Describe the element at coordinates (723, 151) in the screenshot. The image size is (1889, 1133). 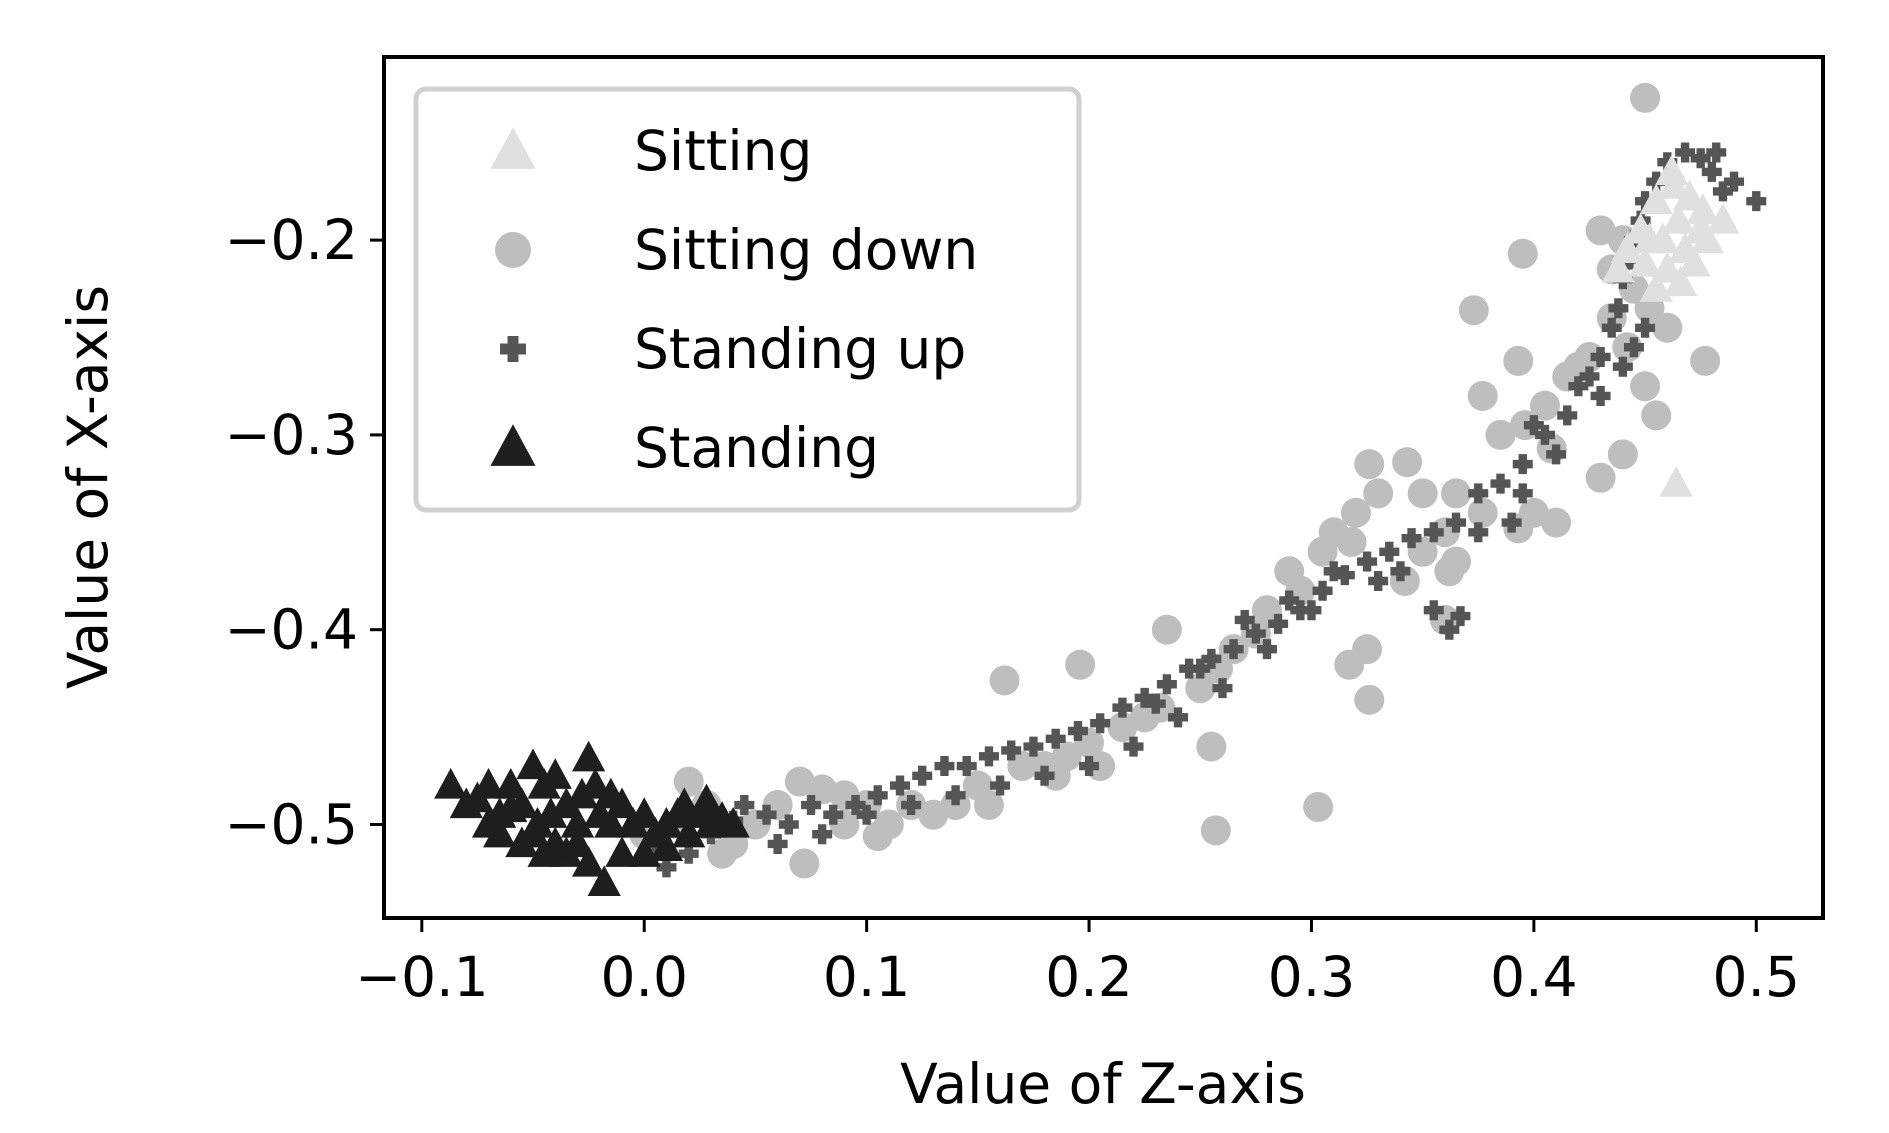
I see `legend-label-sitting: Sitting` at that location.